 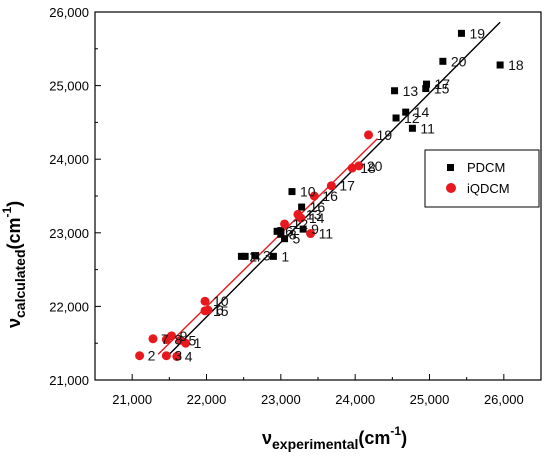 What do you see at coordinates (293, 234) in the screenshot?
I see `pdcm-point-label: 8` at bounding box center [293, 234].